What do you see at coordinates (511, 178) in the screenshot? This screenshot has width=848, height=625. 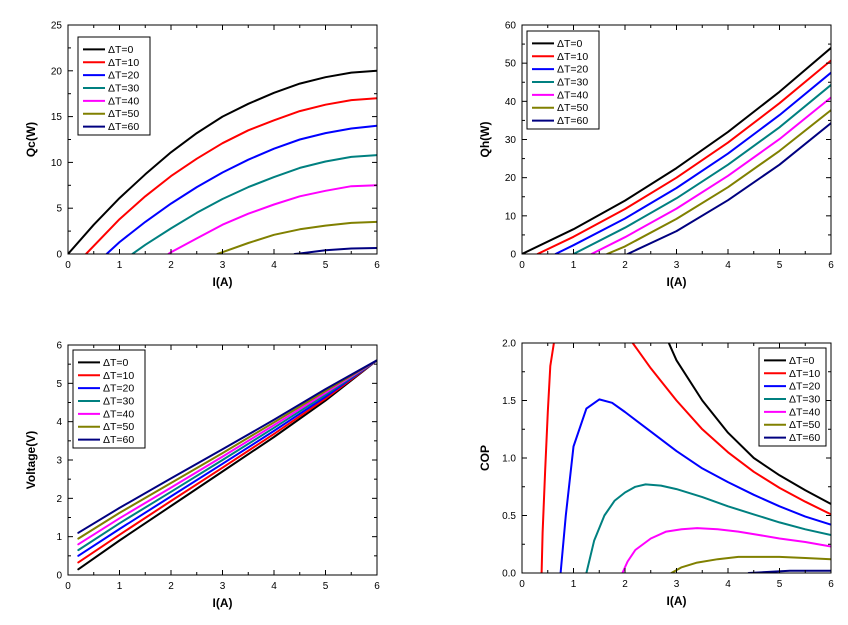 I see `y-tick-label: 20` at bounding box center [511, 178].